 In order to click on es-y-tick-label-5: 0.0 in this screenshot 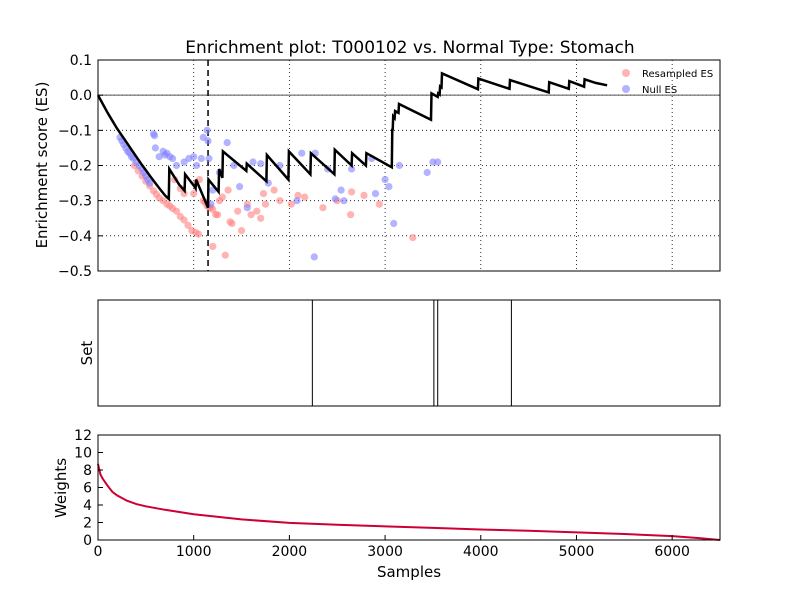, I will do `click(81, 96)`.